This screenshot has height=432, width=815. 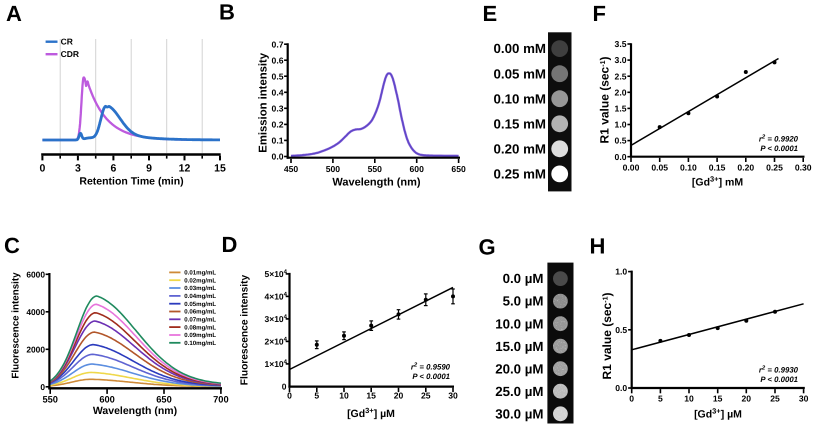 I want to click on svg-text: 0.25 mM, so click(x=520, y=174).